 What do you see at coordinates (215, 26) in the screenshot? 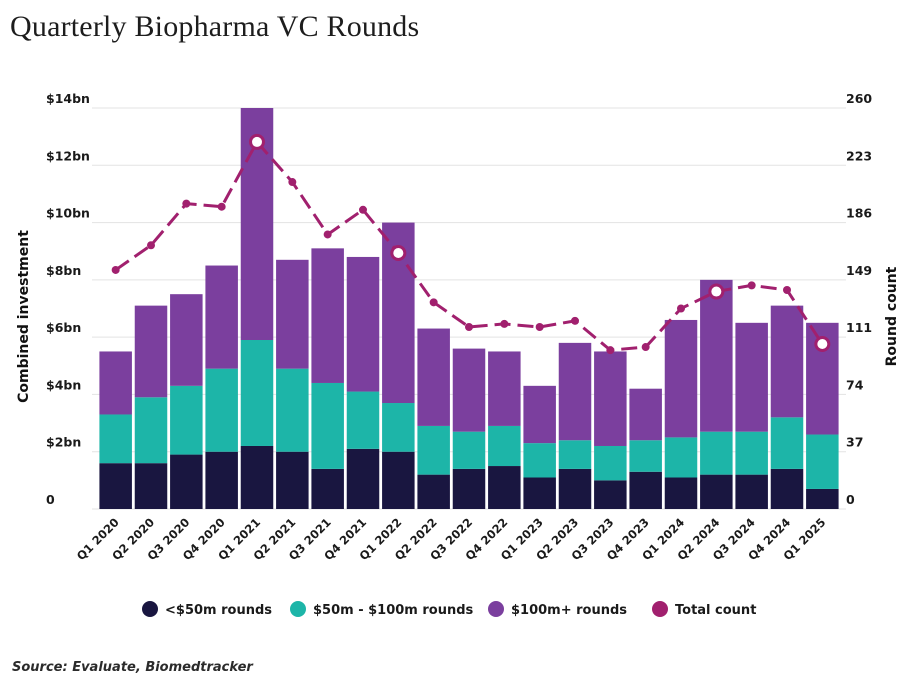
I see `chart-title: Quarterly Biopharma VC Rounds` at bounding box center [215, 26].